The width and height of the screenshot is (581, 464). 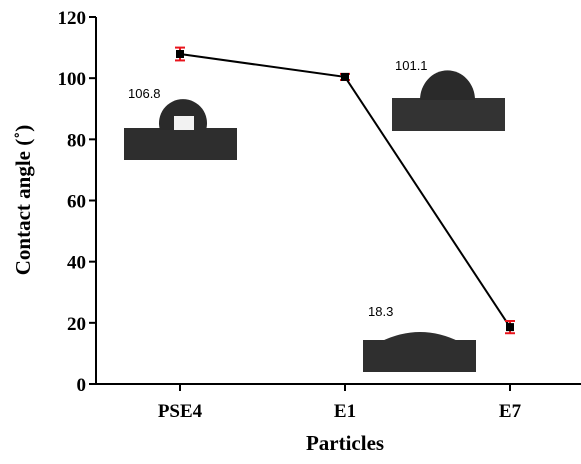 What do you see at coordinates (76, 202) in the screenshot?
I see `y-tick-label: 60` at bounding box center [76, 202].